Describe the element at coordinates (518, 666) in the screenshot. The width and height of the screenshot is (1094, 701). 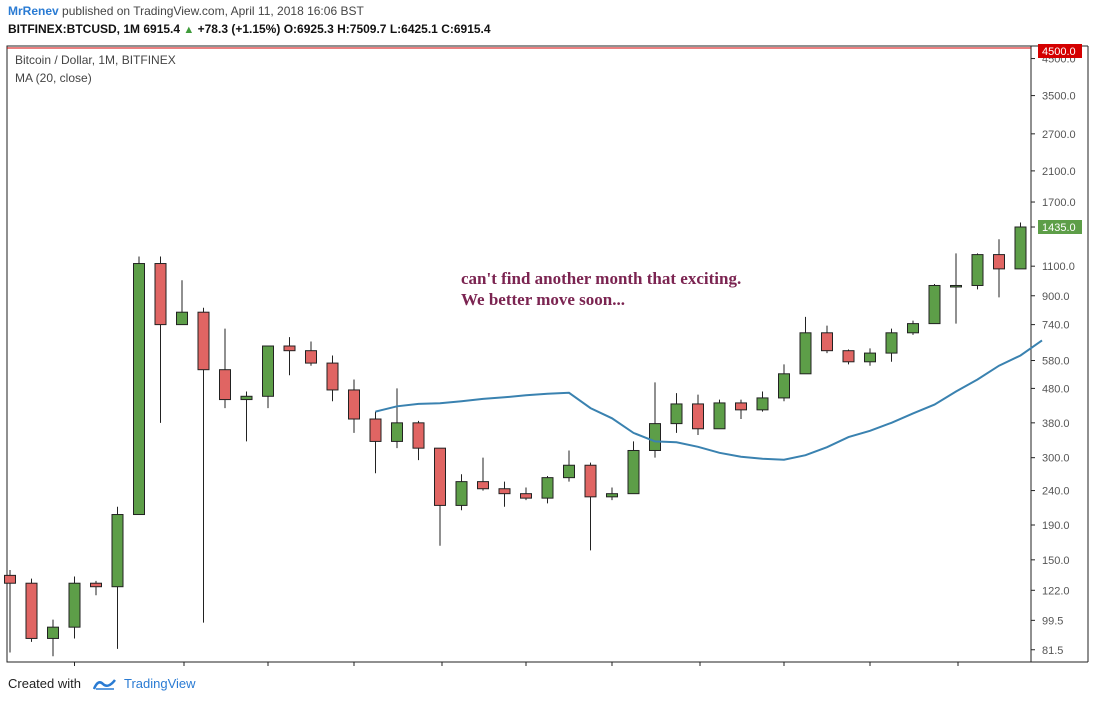
I see `time-axis: Aug 2014 May Sep 2015 May Sep 2016 May Sep 2017` at that location.